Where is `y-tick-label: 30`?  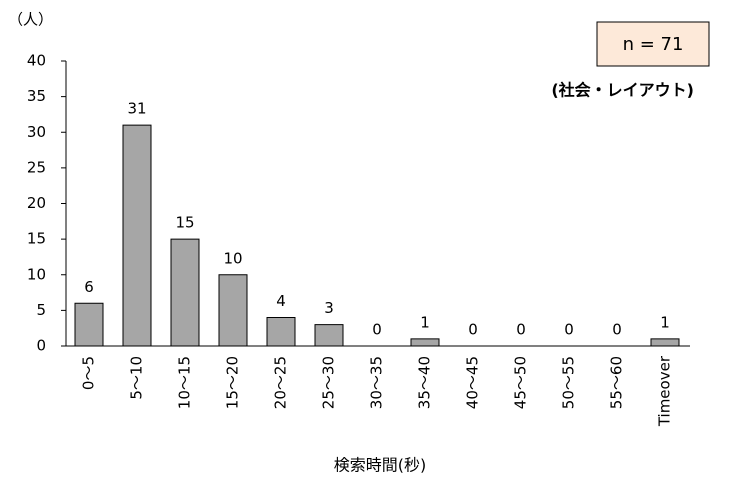
y-tick-label: 30 is located at coordinates (36, 132).